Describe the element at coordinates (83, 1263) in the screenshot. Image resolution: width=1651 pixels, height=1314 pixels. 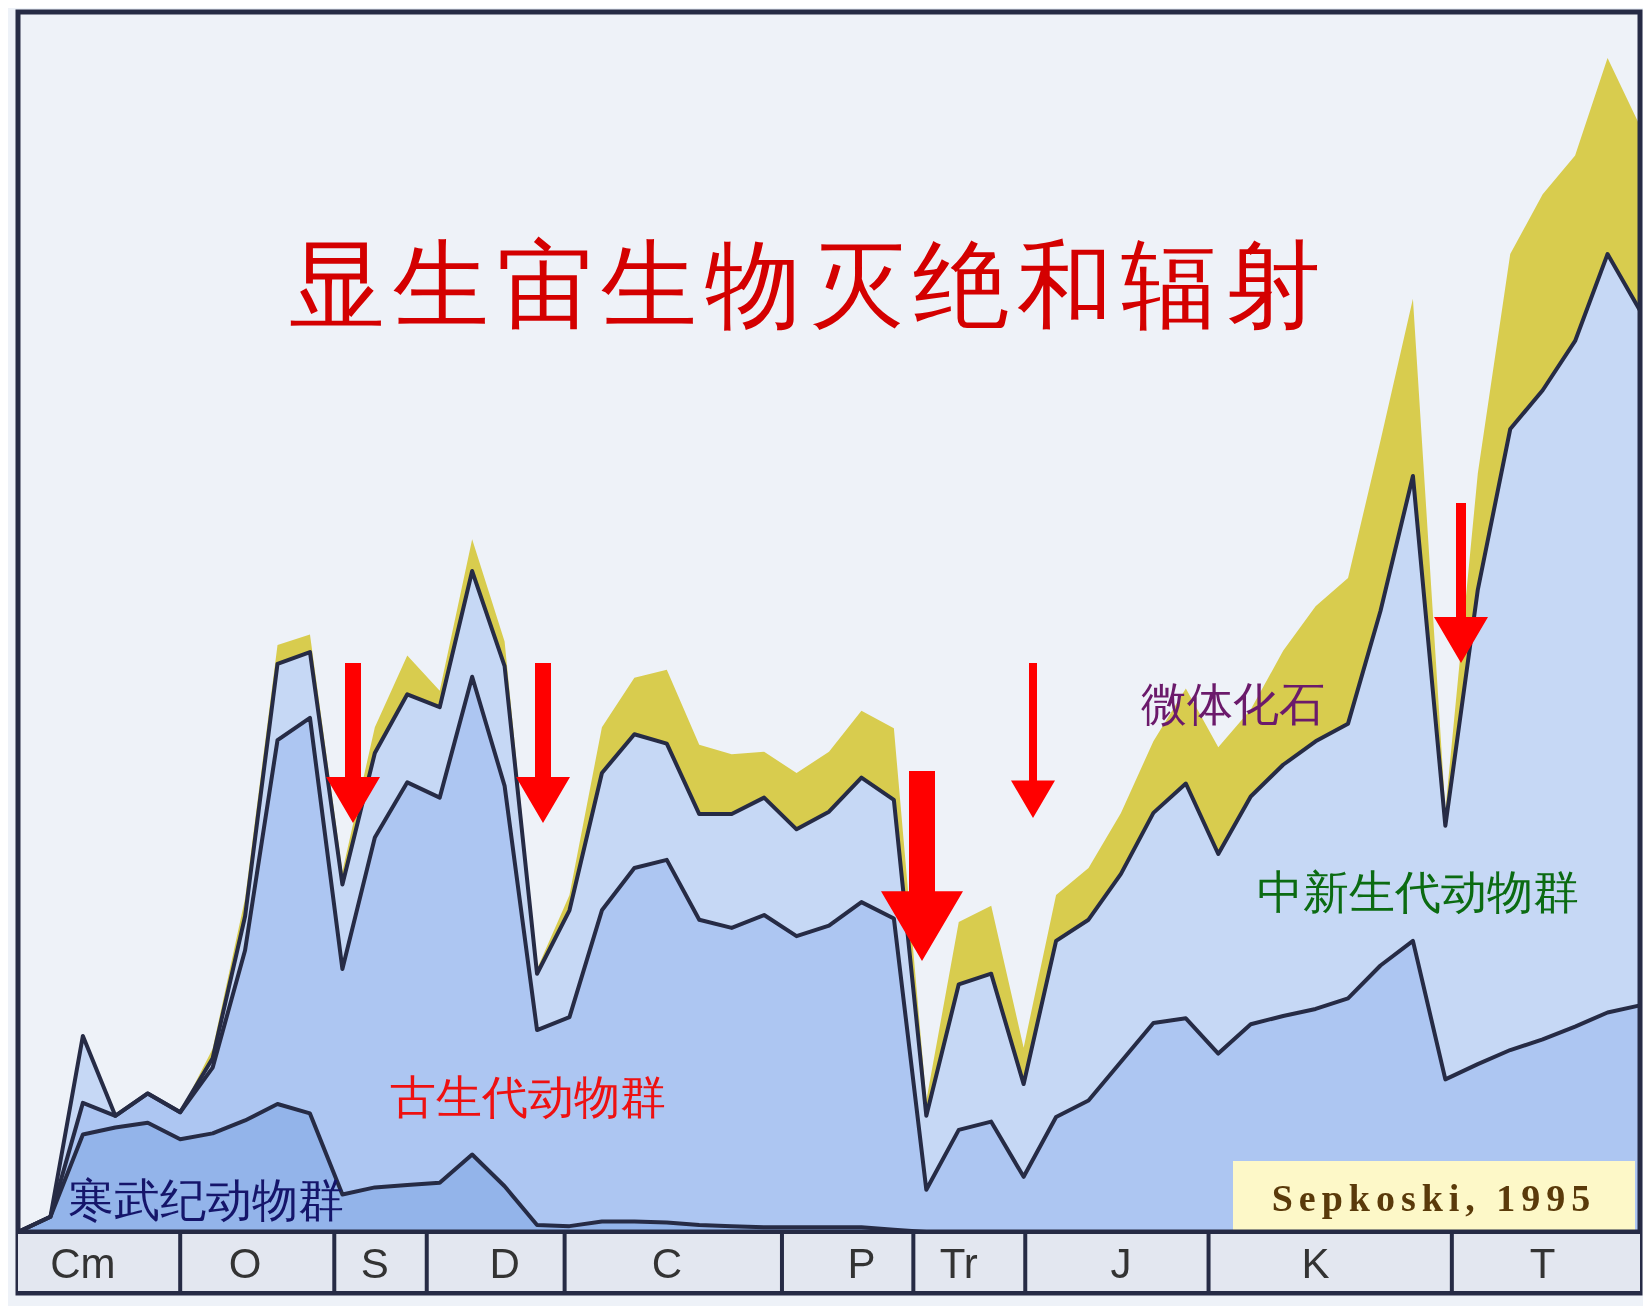
I see `x-tick-label: Cm` at that location.